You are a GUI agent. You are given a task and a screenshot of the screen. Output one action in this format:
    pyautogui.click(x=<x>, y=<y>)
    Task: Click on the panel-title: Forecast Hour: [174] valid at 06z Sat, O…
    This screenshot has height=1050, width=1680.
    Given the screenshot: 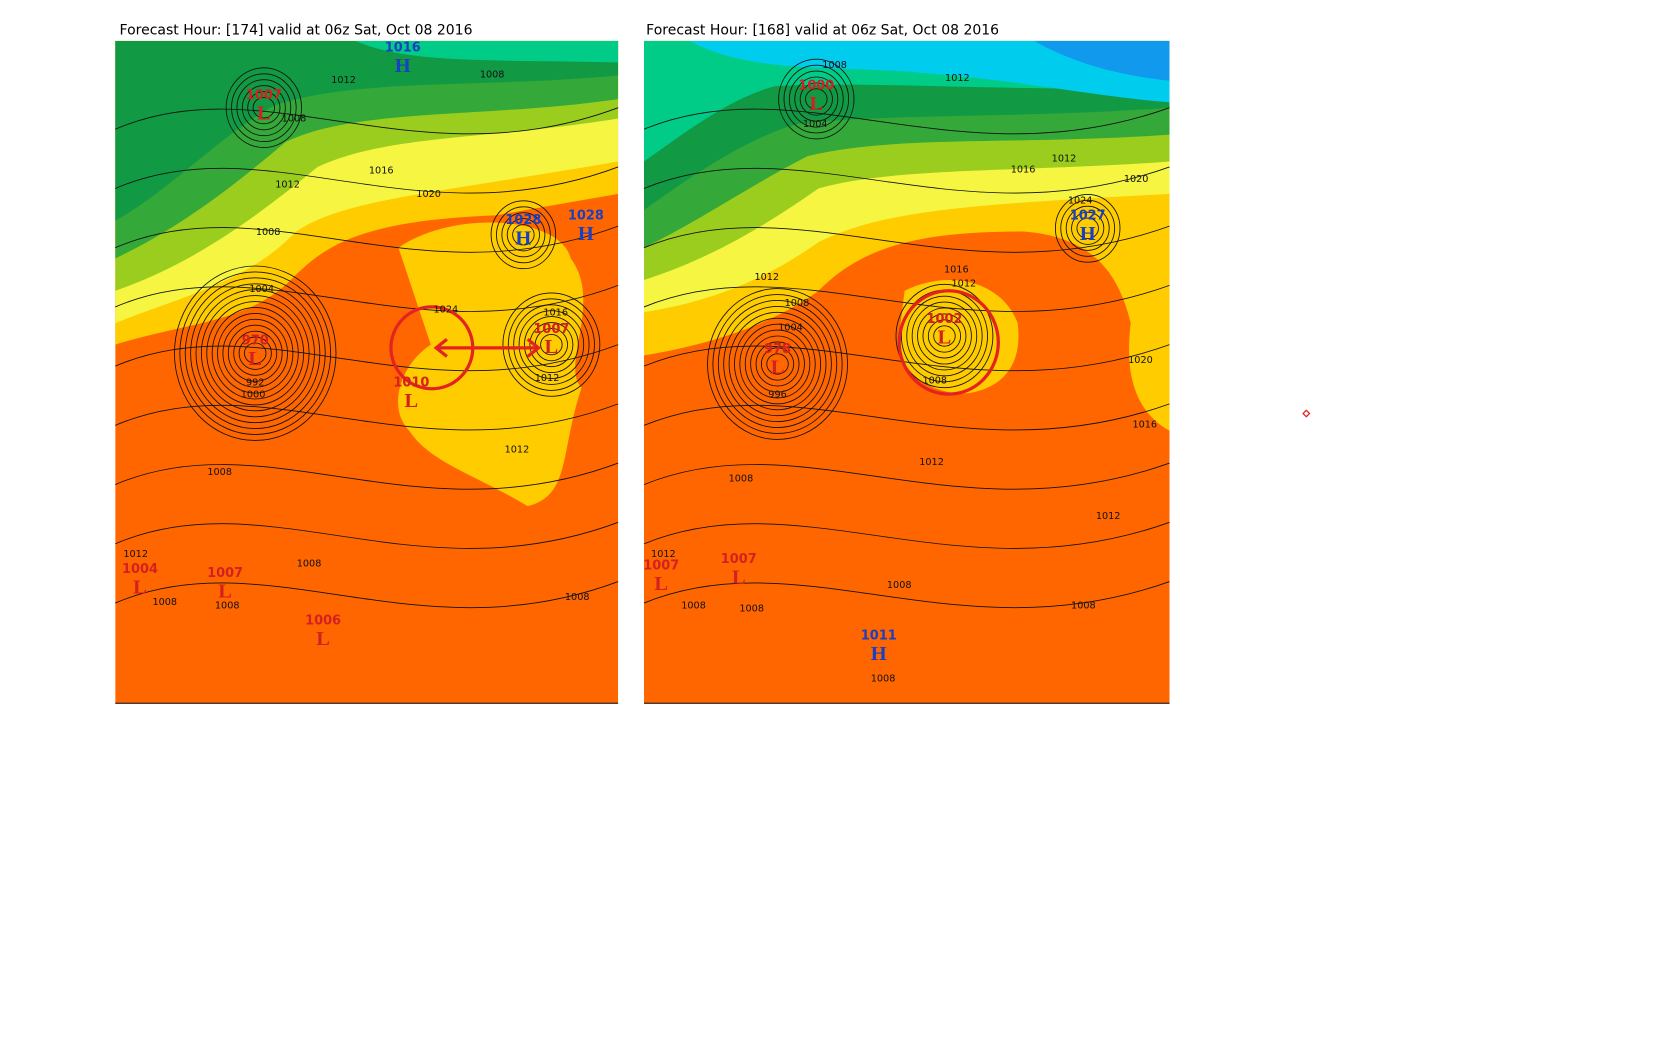 What is the action you would take?
    pyautogui.click(x=296, y=30)
    